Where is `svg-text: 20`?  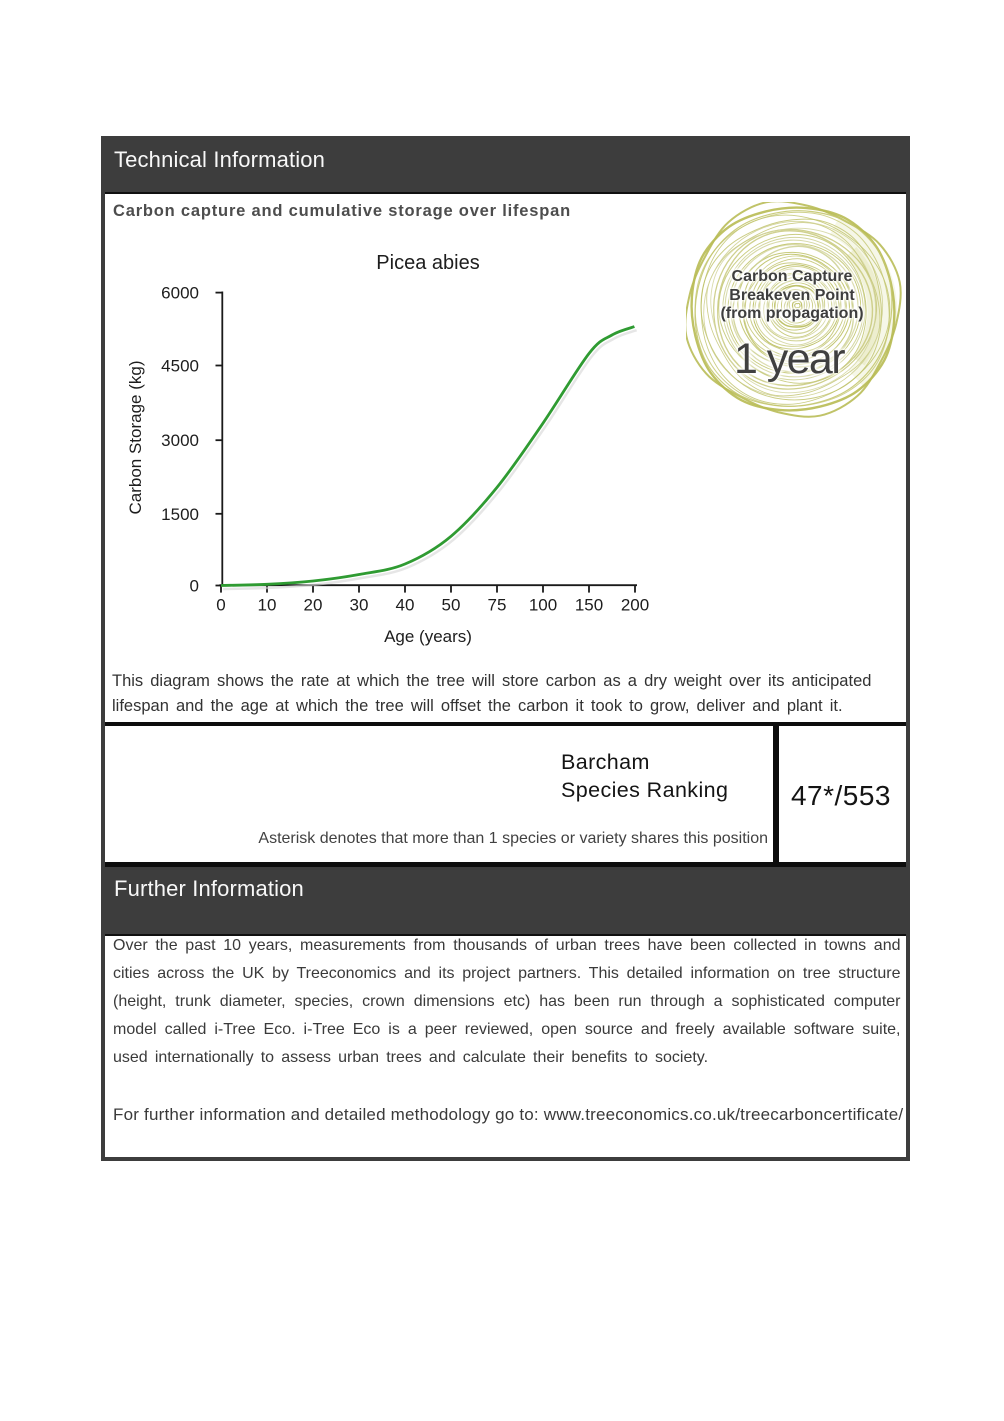 svg-text: 20 is located at coordinates (313, 605).